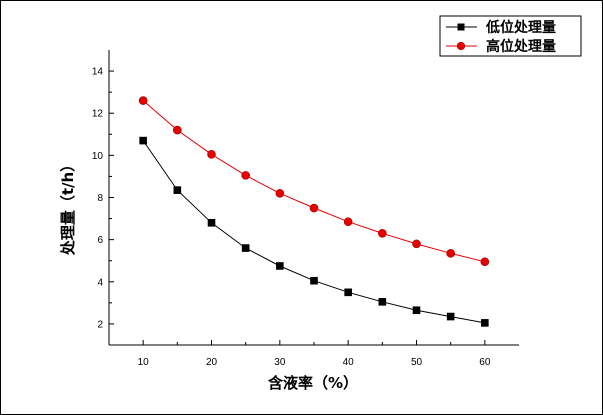 The height and width of the screenshot is (415, 603). I want to click on x-tick-label: 20, so click(212, 362).